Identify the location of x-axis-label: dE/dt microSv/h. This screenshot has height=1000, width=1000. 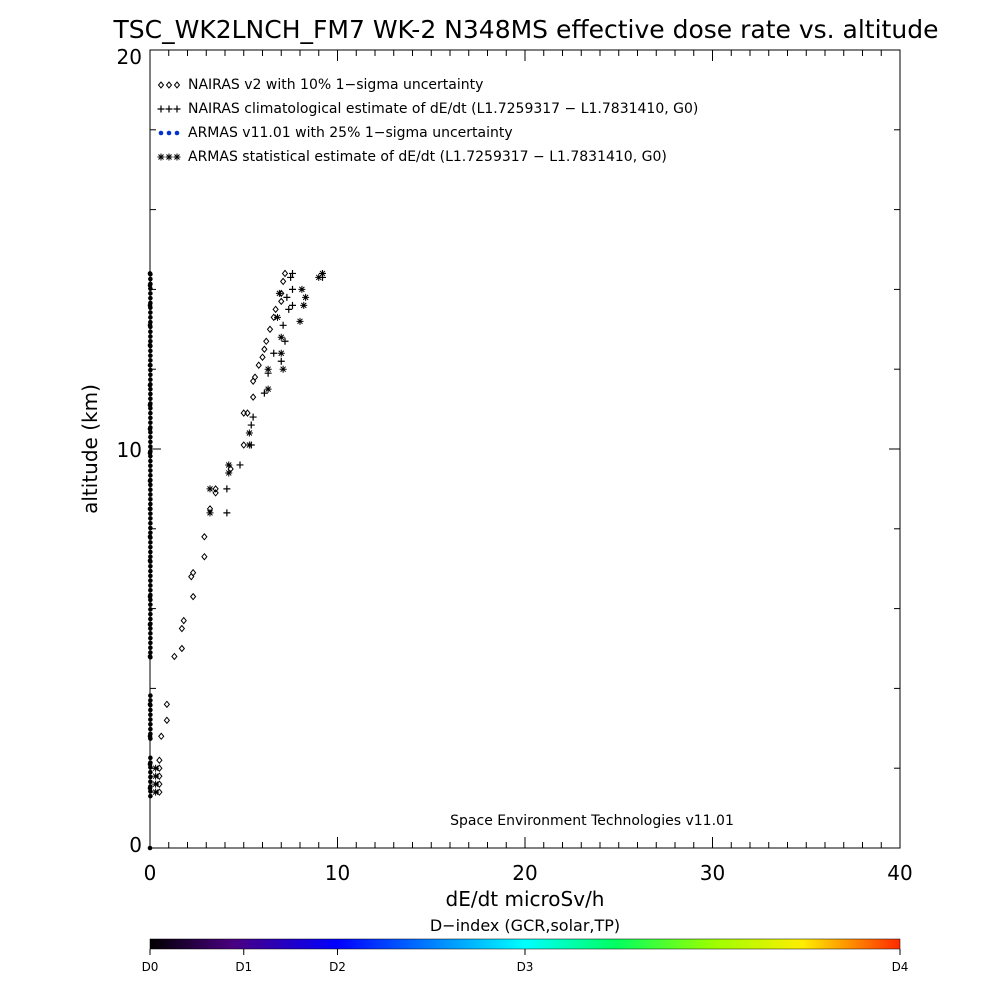
(525, 899).